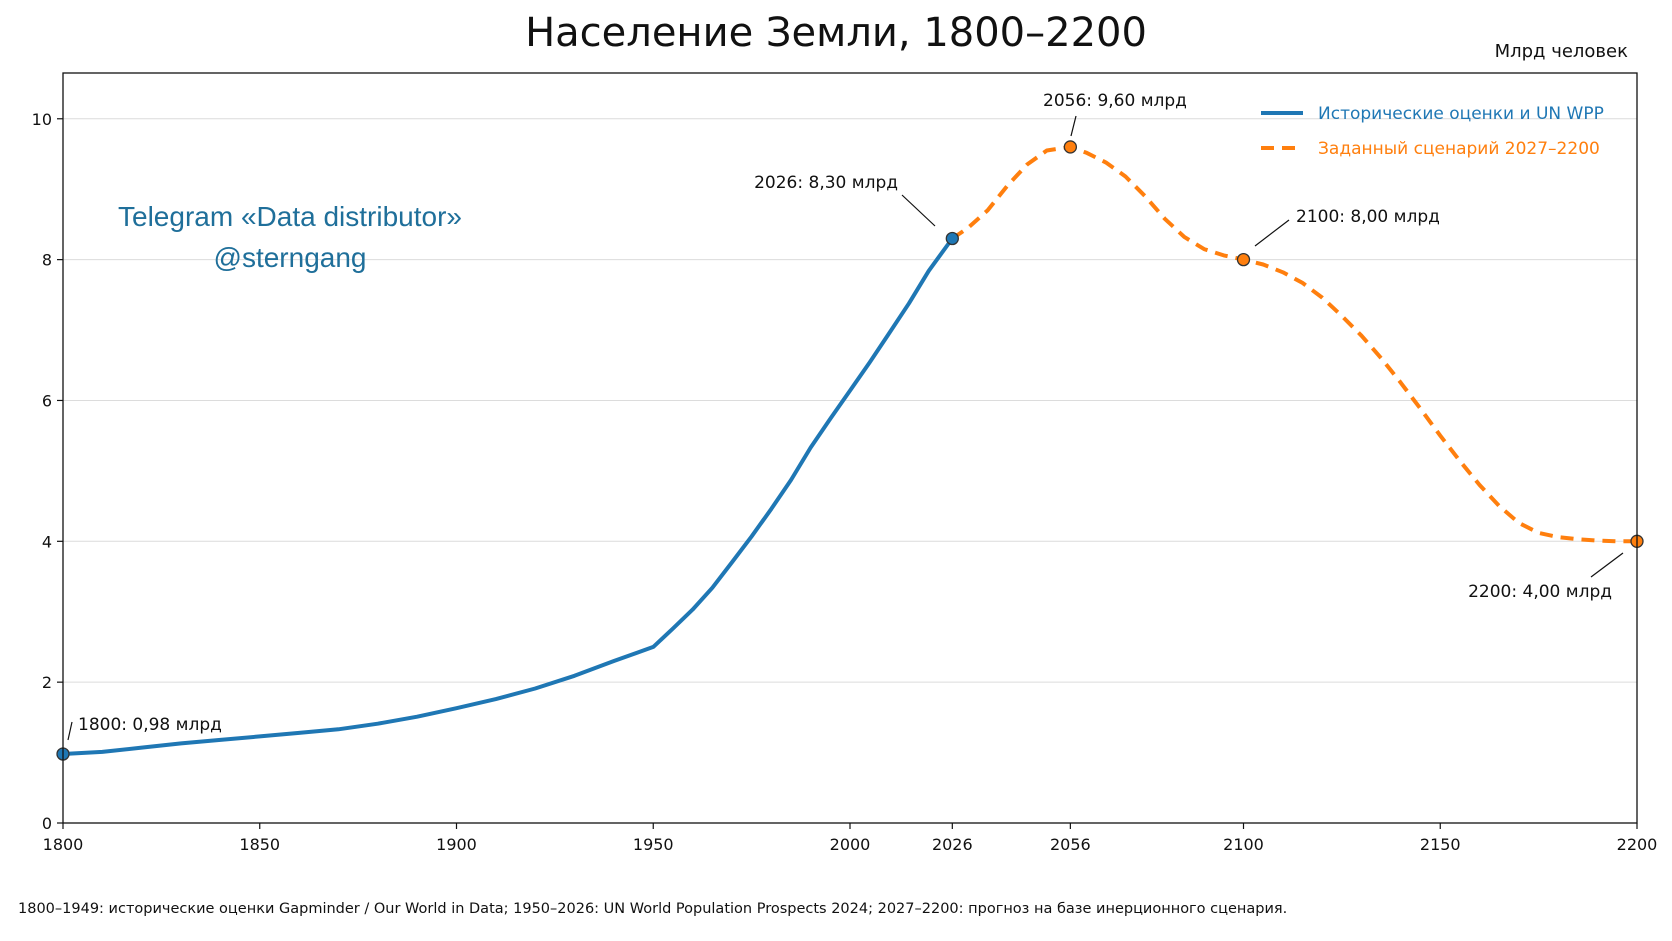 The height and width of the screenshot is (941, 1672). Describe the element at coordinates (47, 400) in the screenshot. I see `y-tick-label: 6` at that location.